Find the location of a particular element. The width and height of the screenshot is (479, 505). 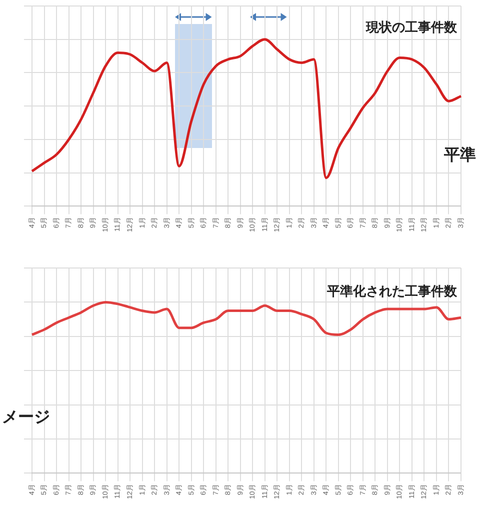

annotation: 平準 is located at coordinates (459, 154).